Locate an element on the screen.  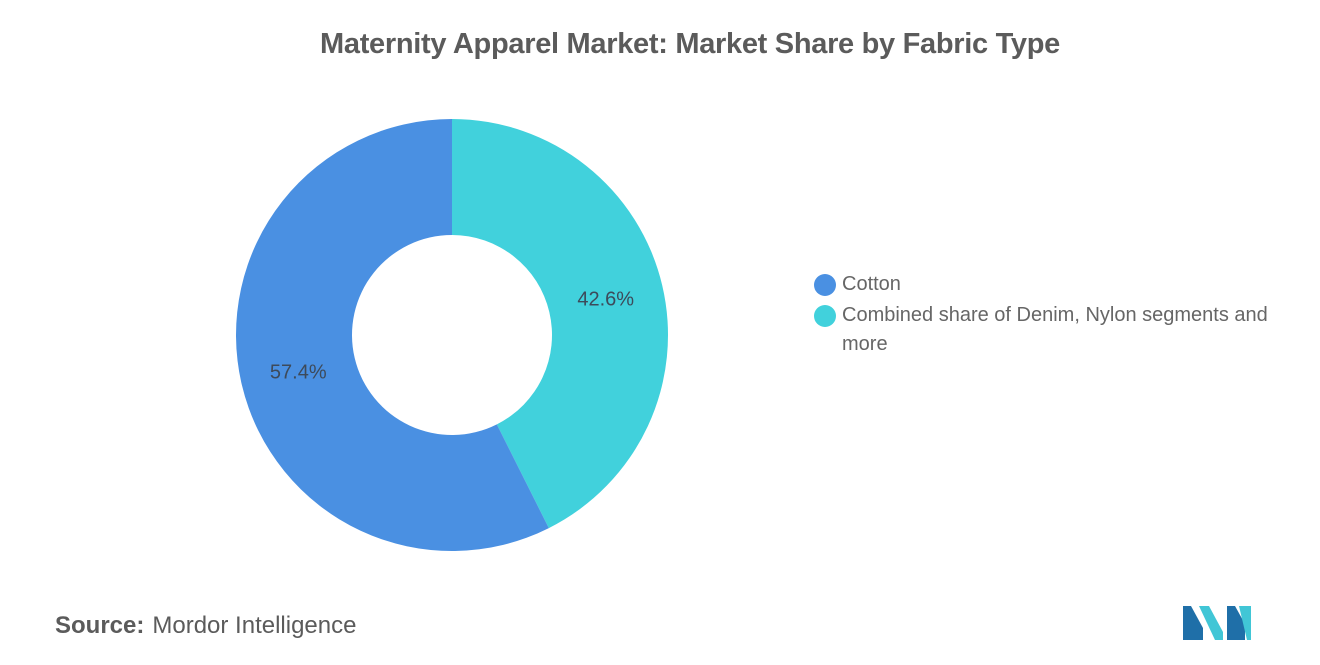
data-label-combined-share: 42.6% is located at coordinates (605, 300).